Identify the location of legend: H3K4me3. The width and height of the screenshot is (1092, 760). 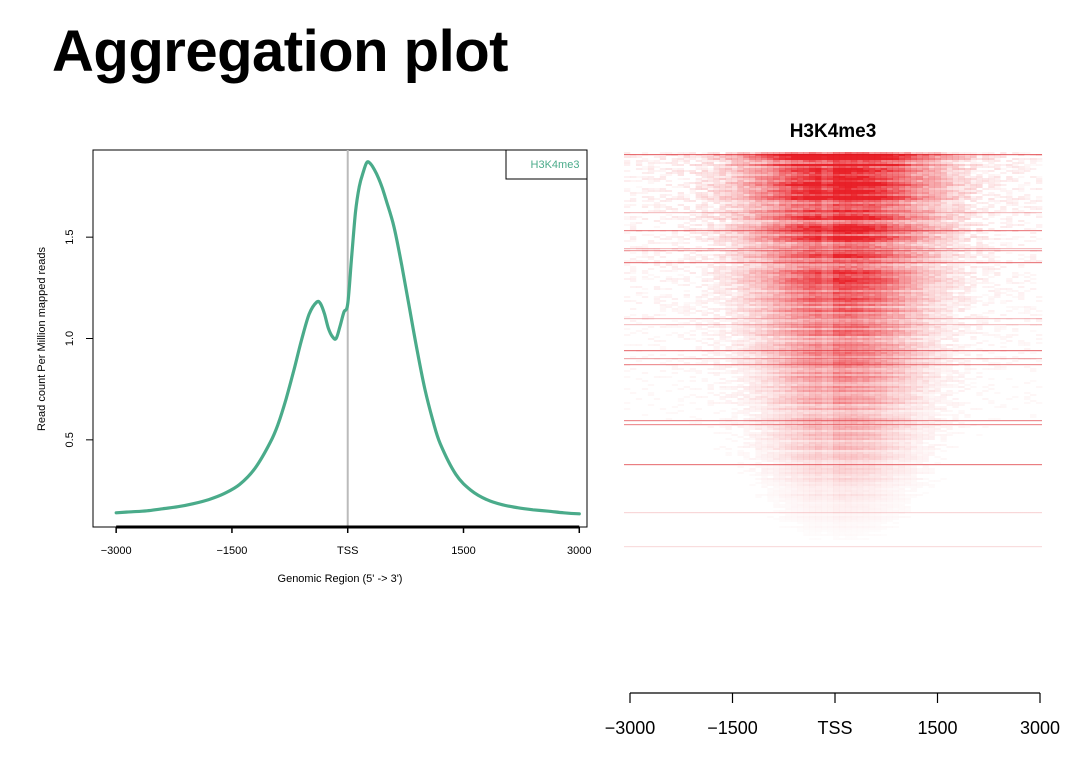
(546, 164).